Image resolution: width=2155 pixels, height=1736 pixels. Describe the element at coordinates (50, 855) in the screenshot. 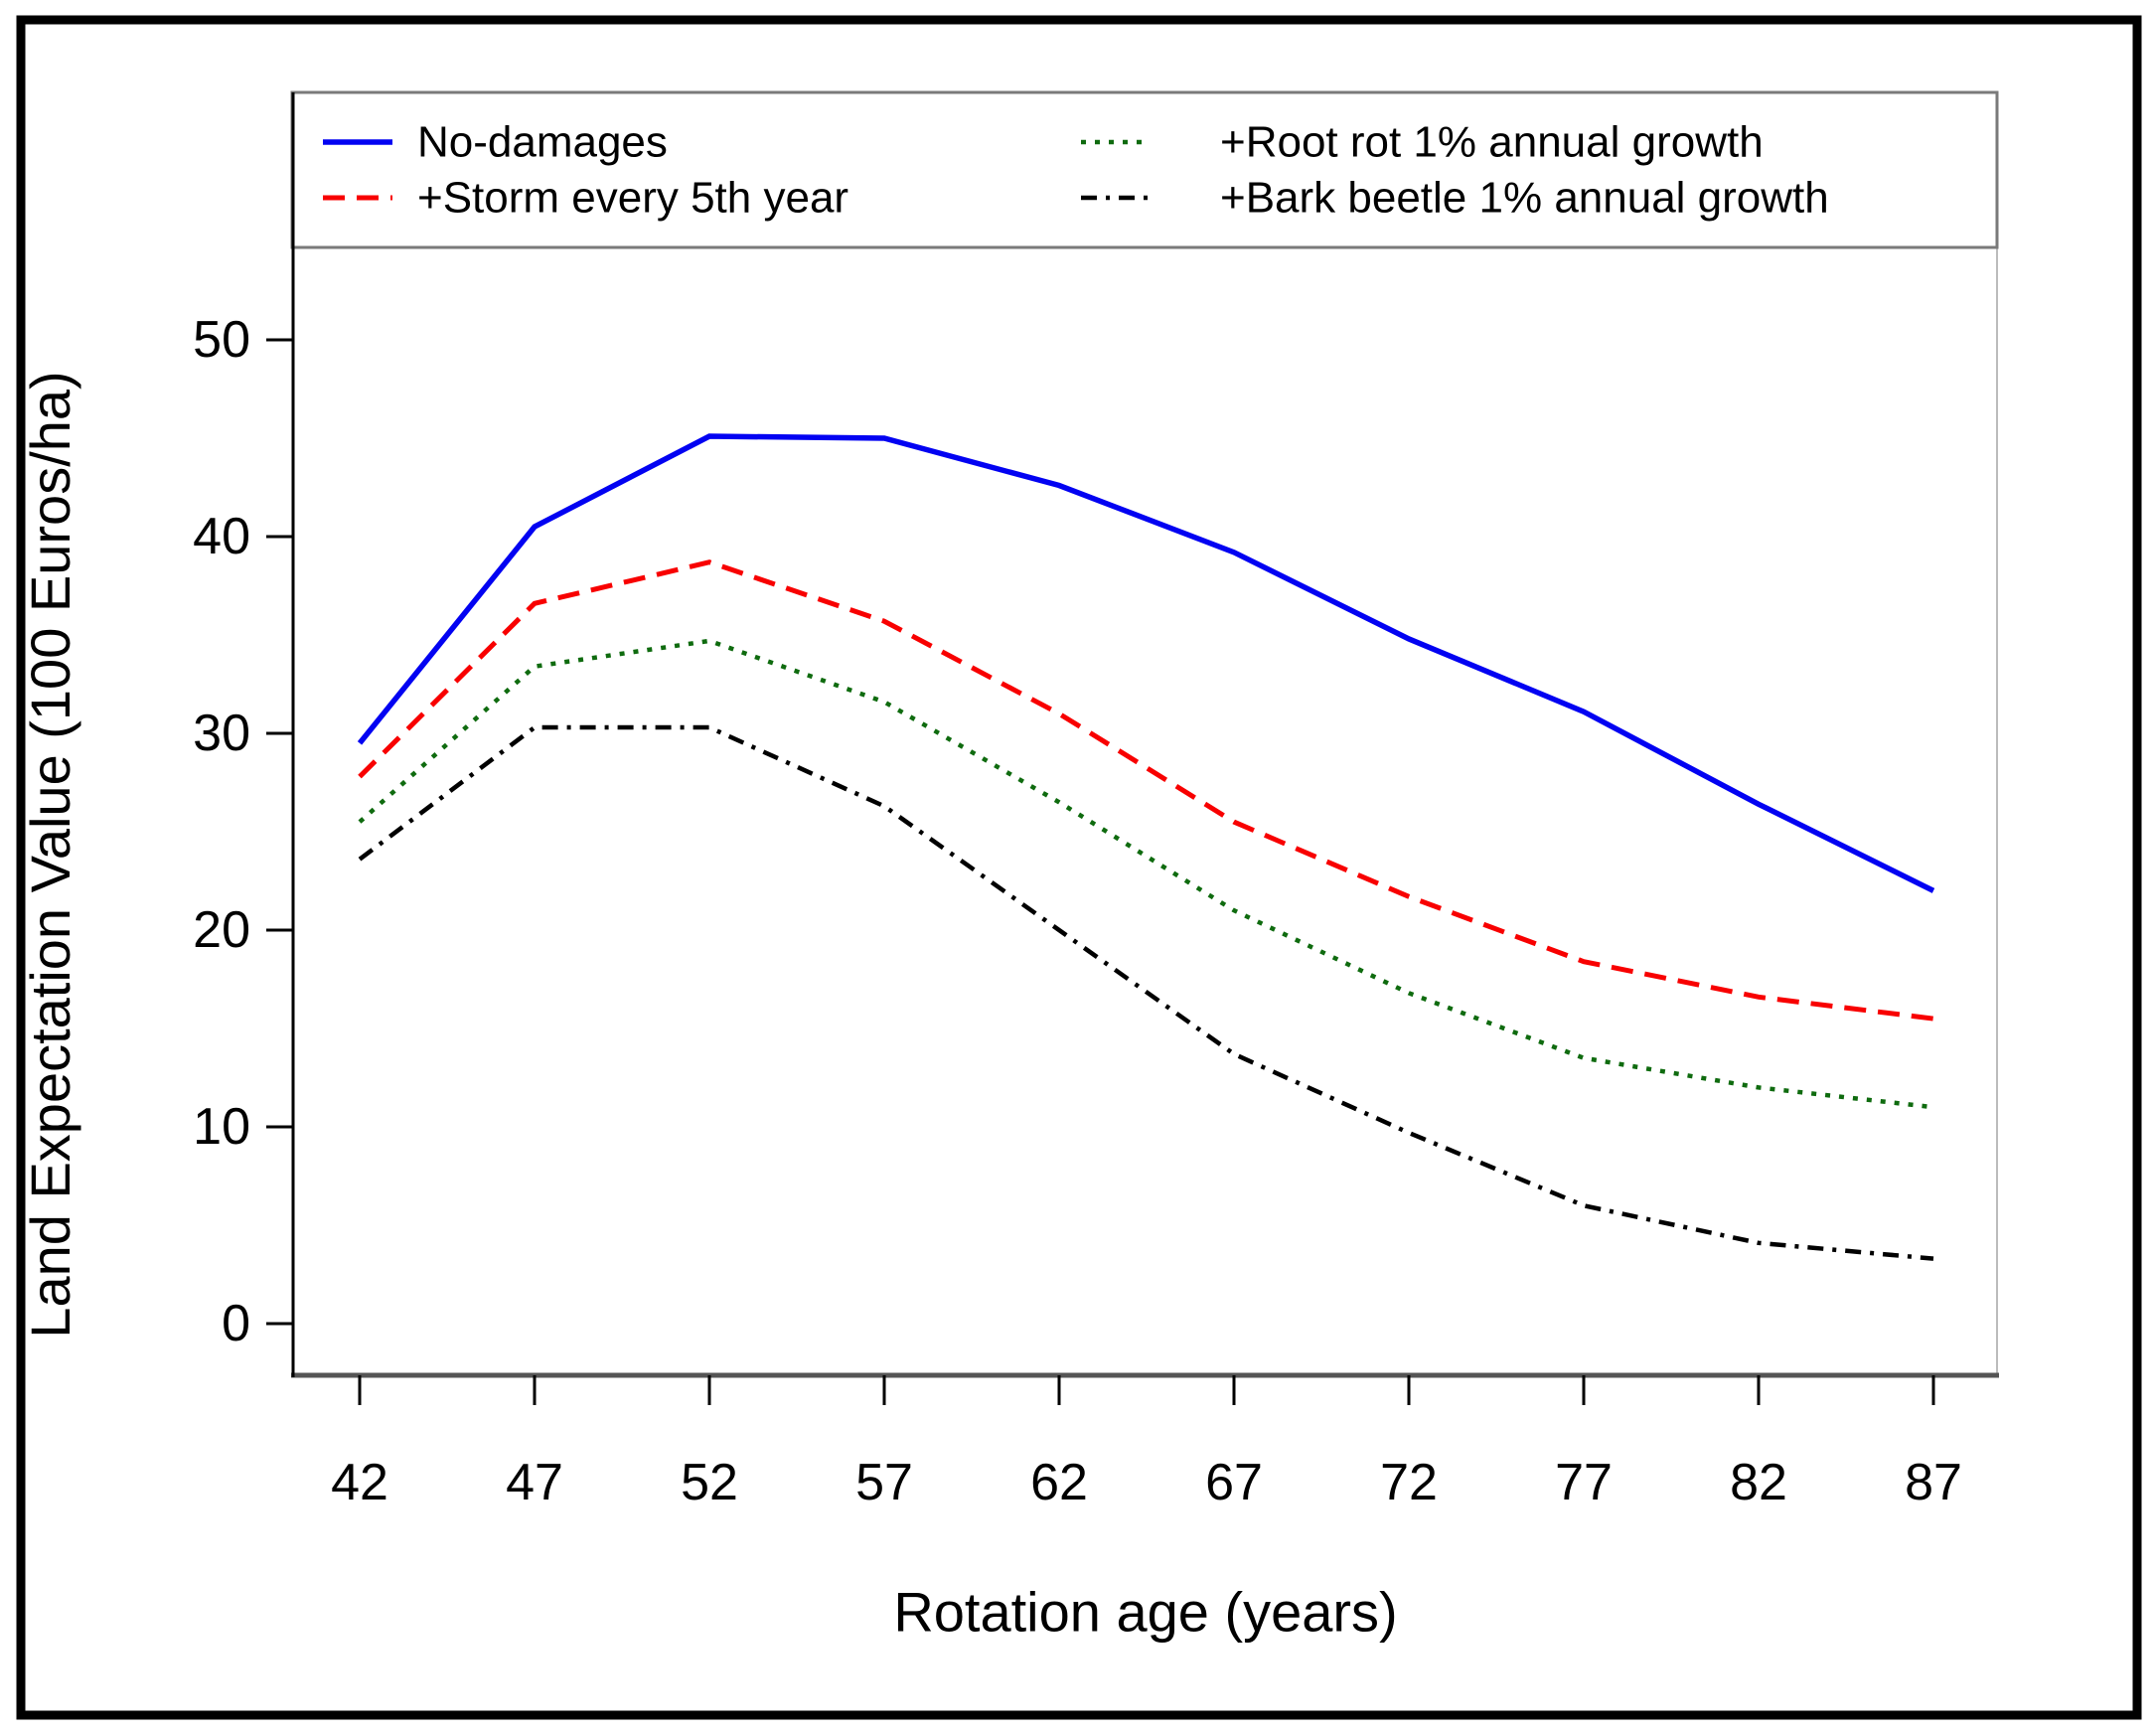

I see `y-axis-title: Land Expectation Value (100 Euros/ha)` at that location.